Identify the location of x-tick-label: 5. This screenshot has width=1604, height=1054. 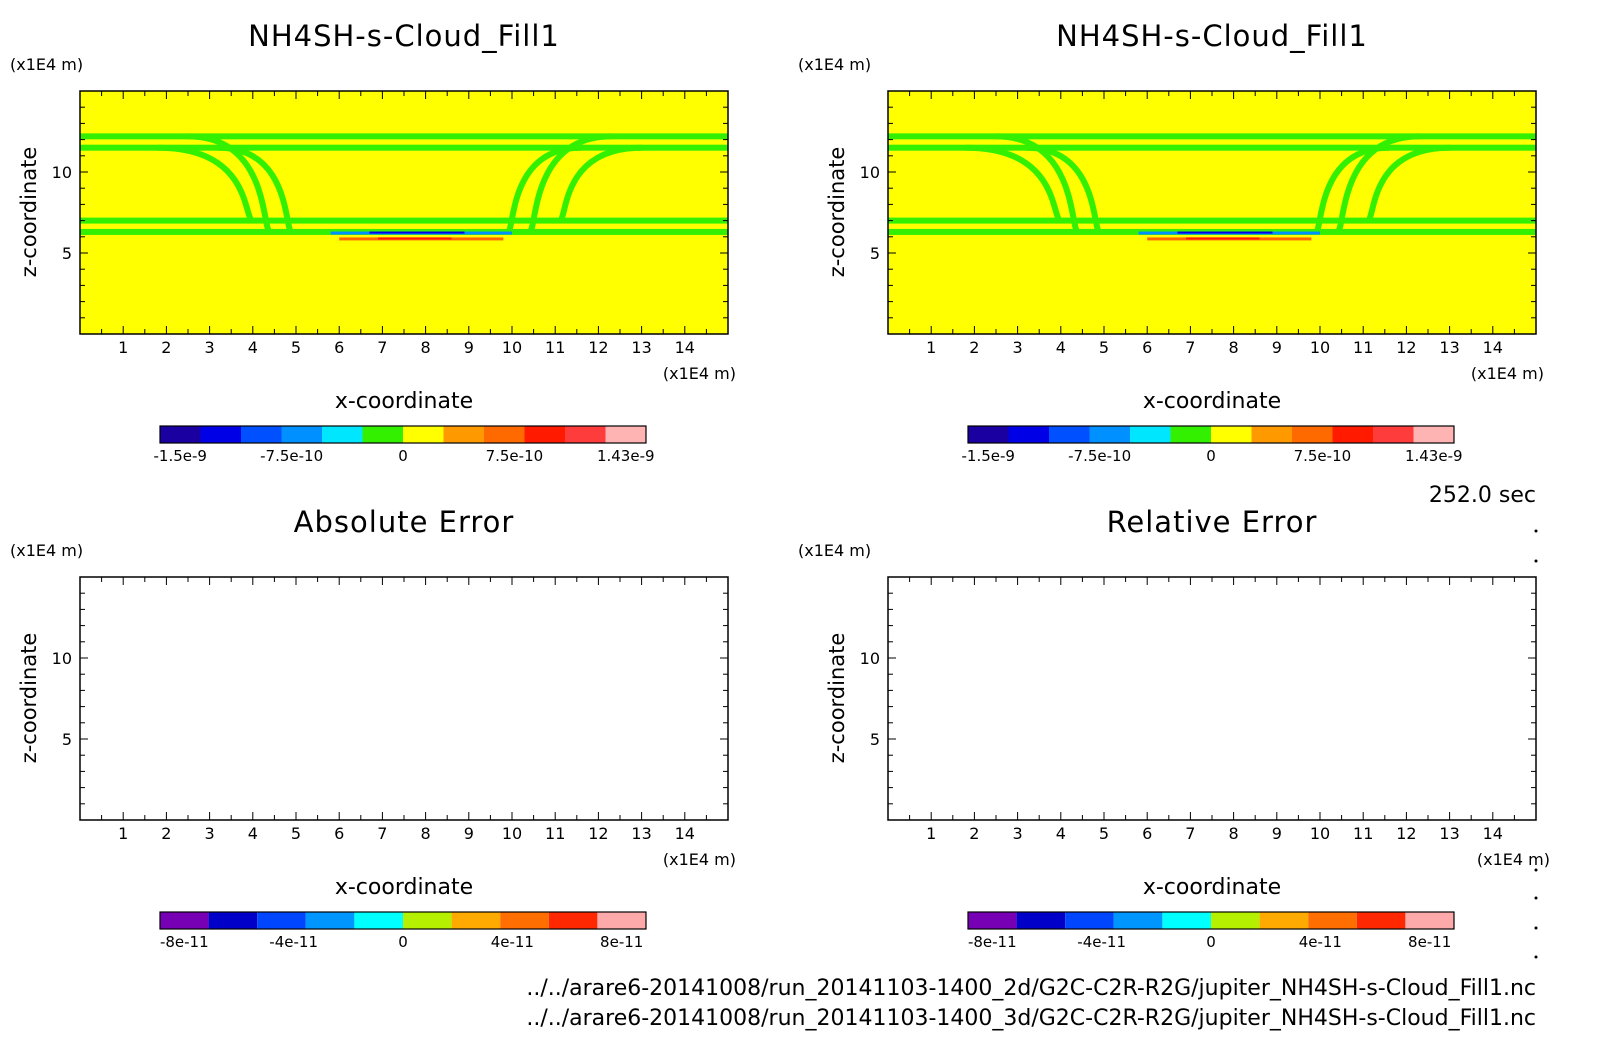
(1104, 833).